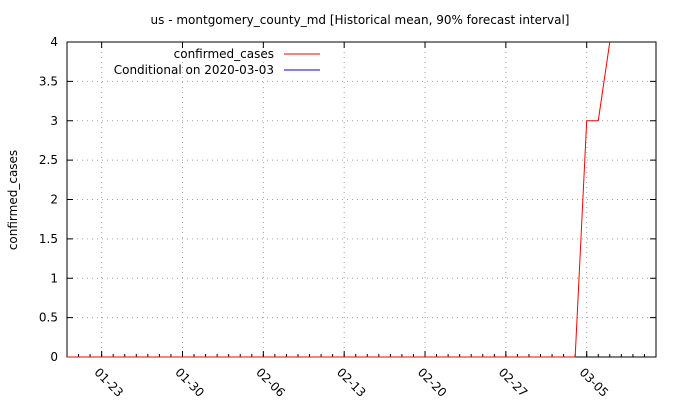 The image size is (680, 400). What do you see at coordinates (189, 382) in the screenshot?
I see `x-tick-label: 01-30` at bounding box center [189, 382].